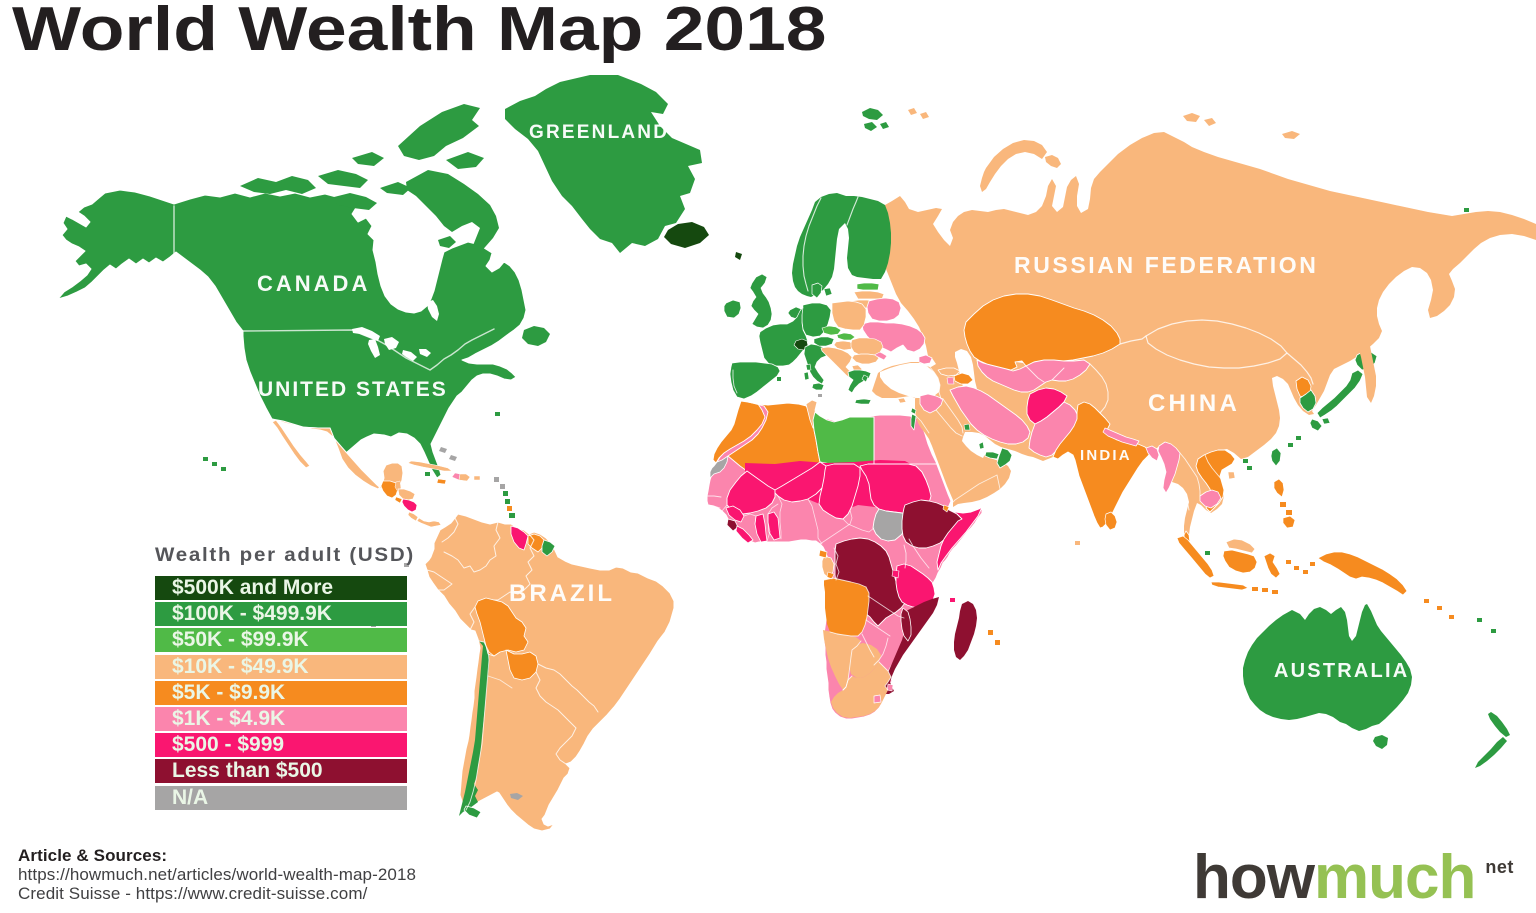  Describe the element at coordinates (353, 389) in the screenshot. I see `svg-text: UNITED STATES` at that location.